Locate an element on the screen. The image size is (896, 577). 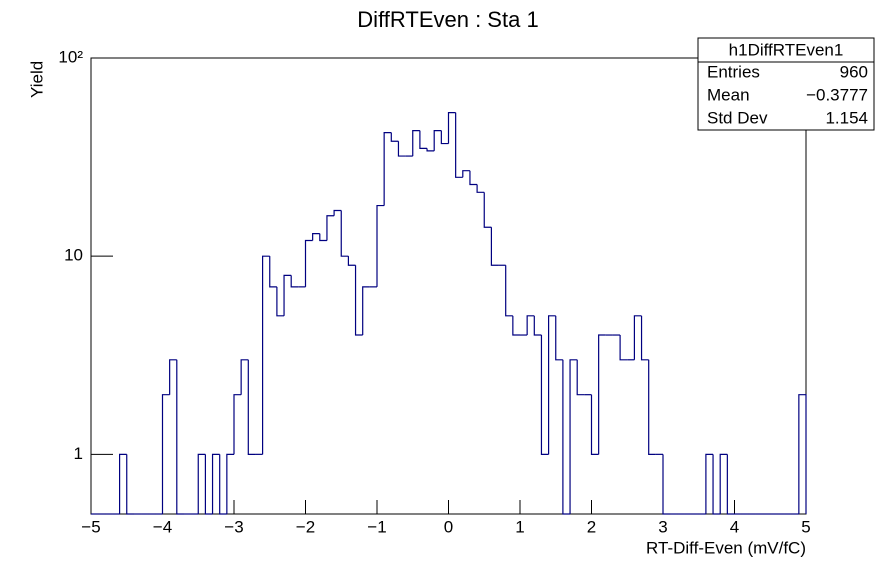
stats-title: h1DiffRTEven1 is located at coordinates (786, 49).